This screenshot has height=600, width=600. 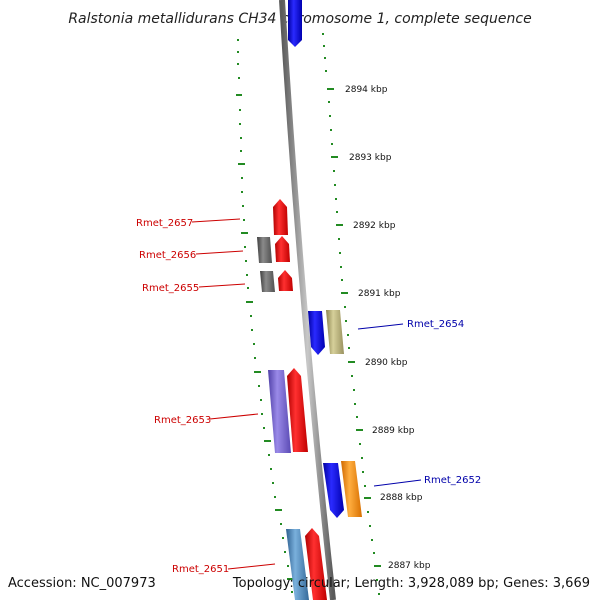 What do you see at coordinates (316, 333) in the screenshot?
I see `gene-arrow-rmet-2654-blue` at bounding box center [316, 333].